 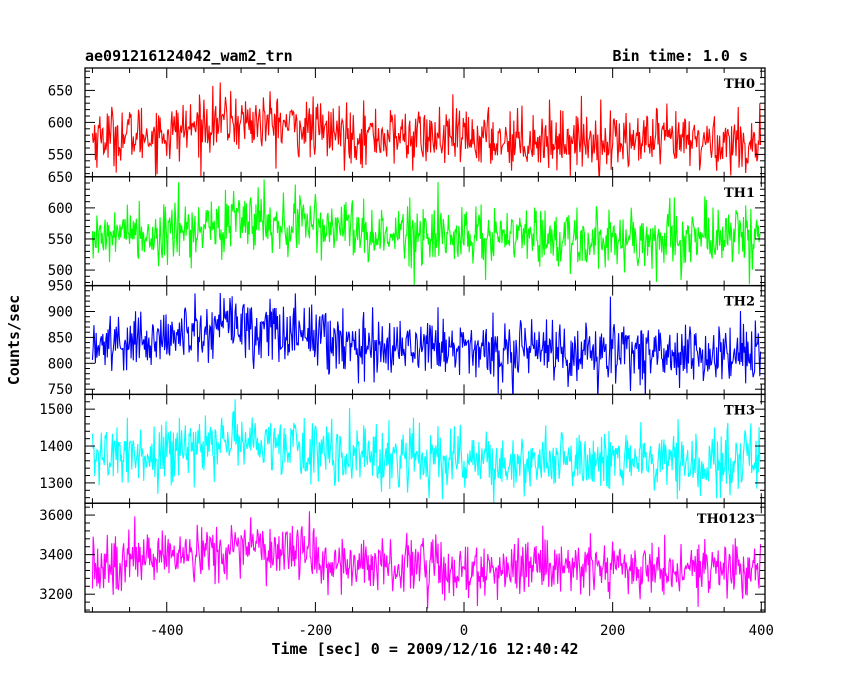 I want to click on y-tick-label: 1500, so click(x=56, y=410).